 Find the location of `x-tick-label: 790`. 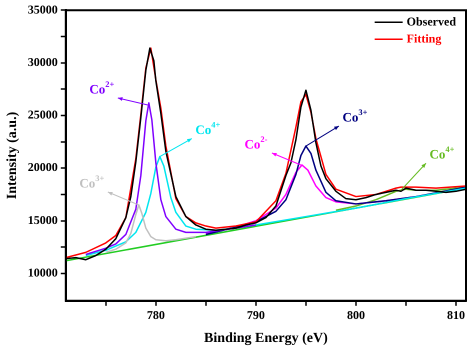

x-tick-label: 790 is located at coordinates (255, 315).